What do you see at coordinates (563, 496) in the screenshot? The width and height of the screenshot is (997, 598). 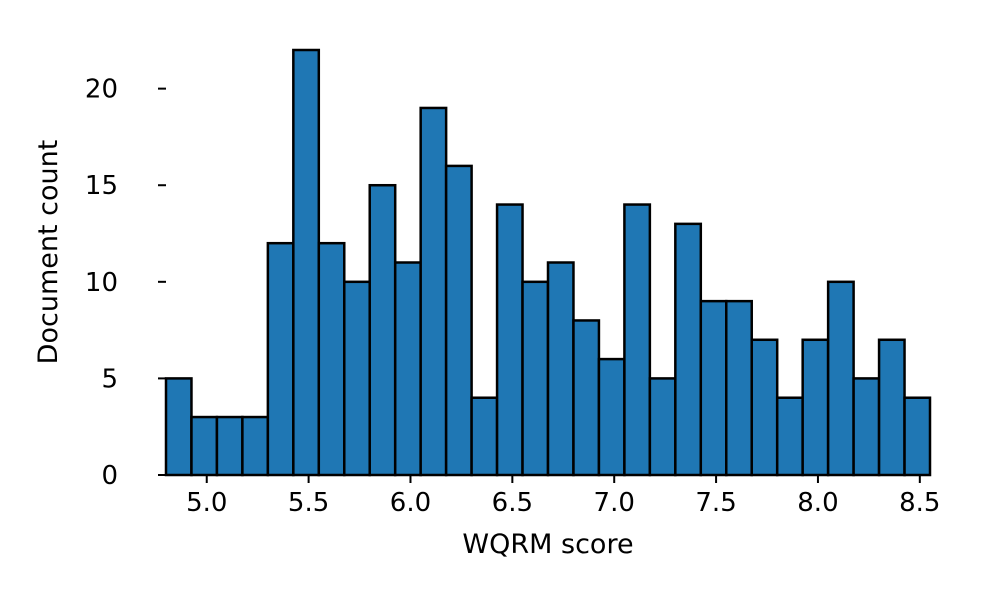 I see `x-axis-ticks: 5.0 5.5 6.0 6.5 7.0 7.5 8.0 8.5` at bounding box center [563, 496].